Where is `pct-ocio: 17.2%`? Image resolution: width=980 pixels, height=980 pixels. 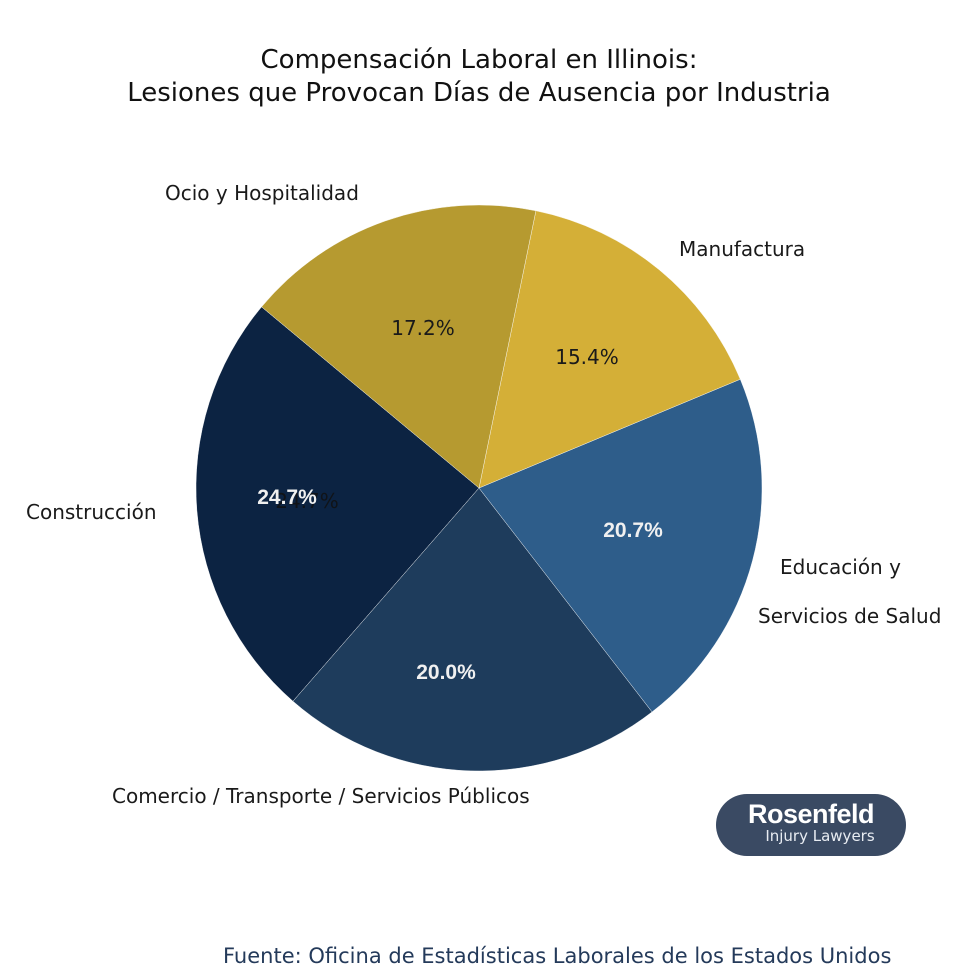 pct-ocio: 17.2% is located at coordinates (423, 328).